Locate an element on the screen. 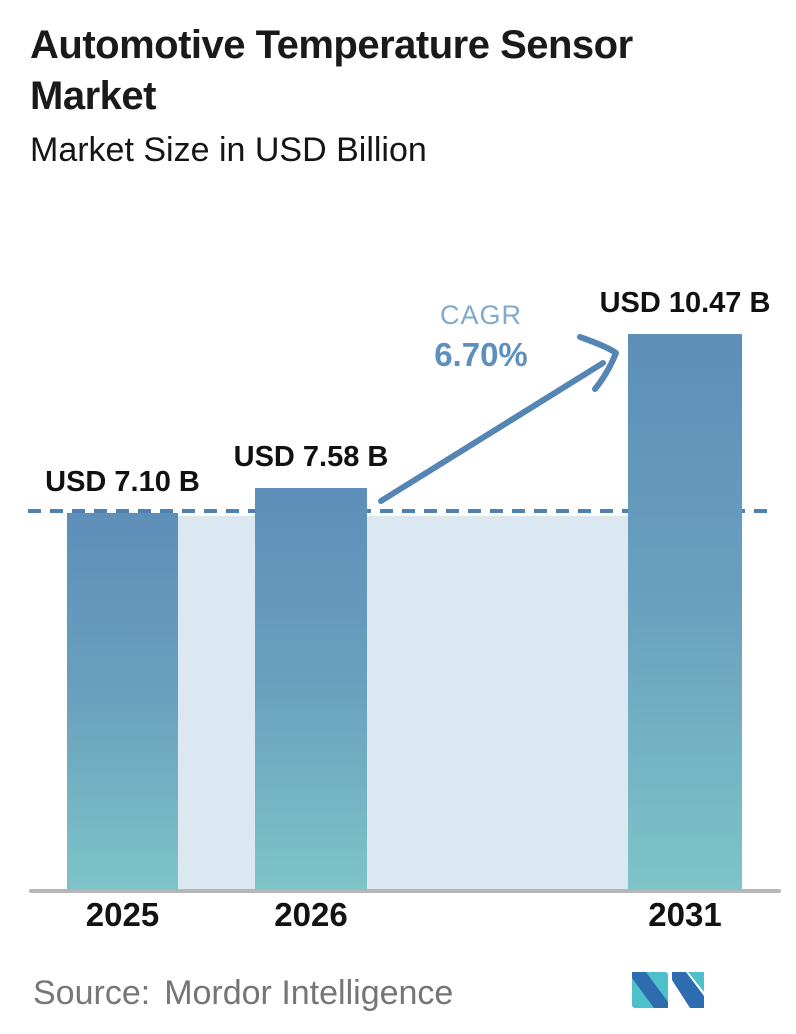 This screenshot has width=796, height=1034. cagr-annotation: CAGR 6.70% is located at coordinates (481, 337).